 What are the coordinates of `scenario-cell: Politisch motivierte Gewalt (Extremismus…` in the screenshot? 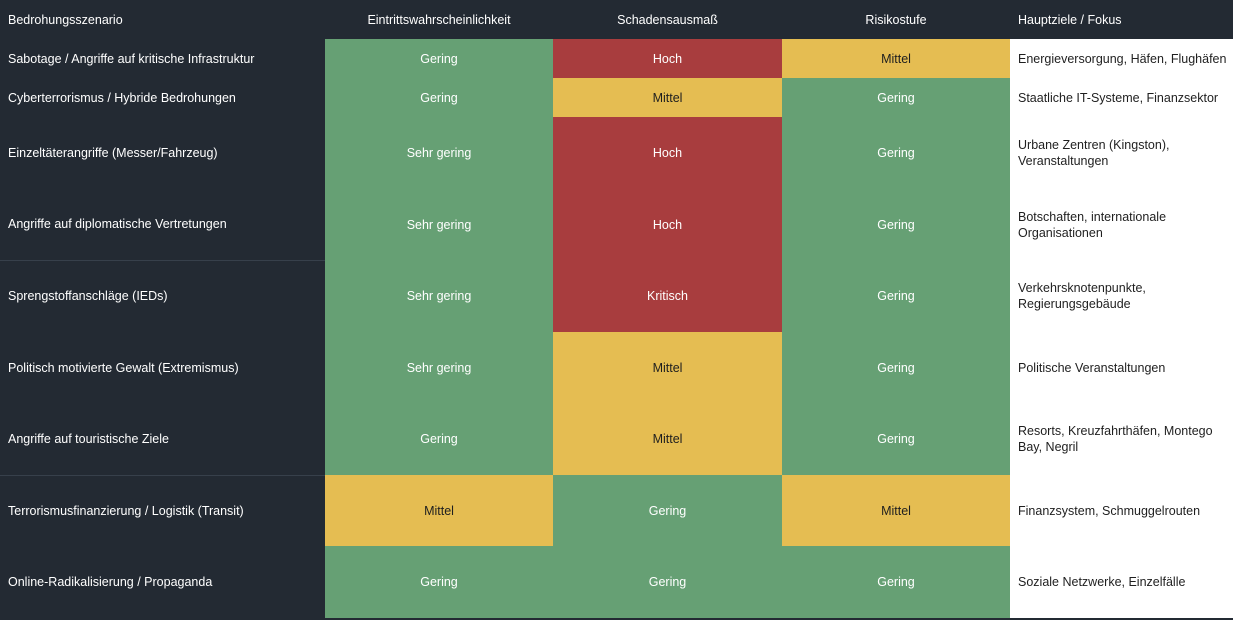 It's located at (162, 367).